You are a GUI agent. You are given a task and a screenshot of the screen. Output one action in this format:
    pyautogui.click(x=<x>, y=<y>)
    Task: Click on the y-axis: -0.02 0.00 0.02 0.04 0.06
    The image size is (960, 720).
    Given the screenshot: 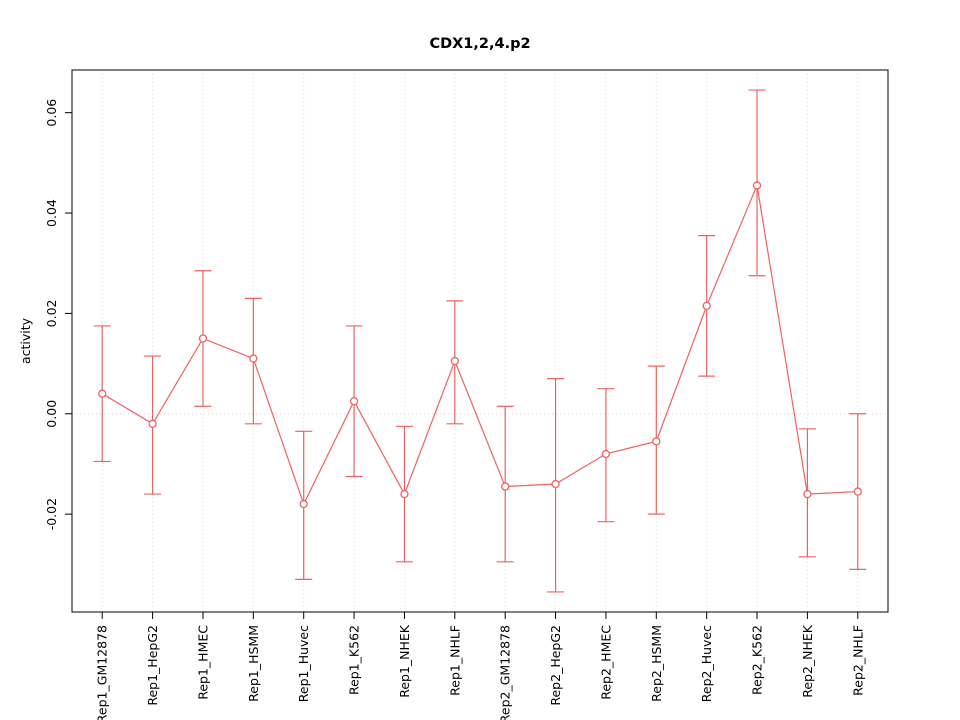 What is the action you would take?
    pyautogui.click(x=58, y=314)
    